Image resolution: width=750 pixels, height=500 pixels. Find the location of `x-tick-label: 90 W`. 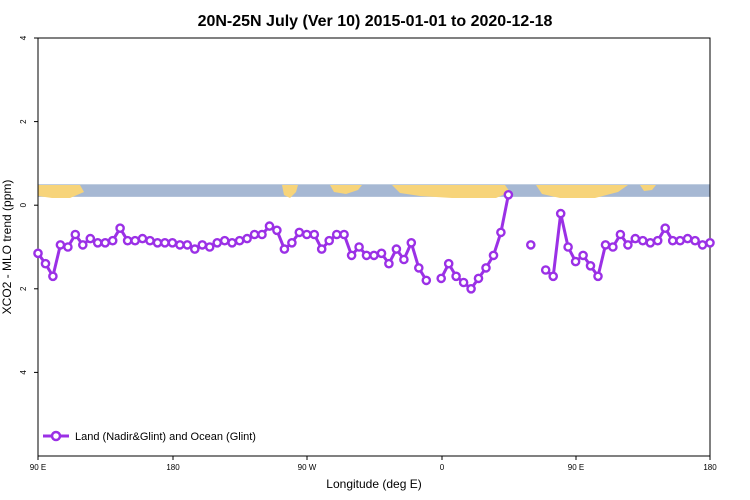

x-tick-label: 90 W is located at coordinates (307, 467).